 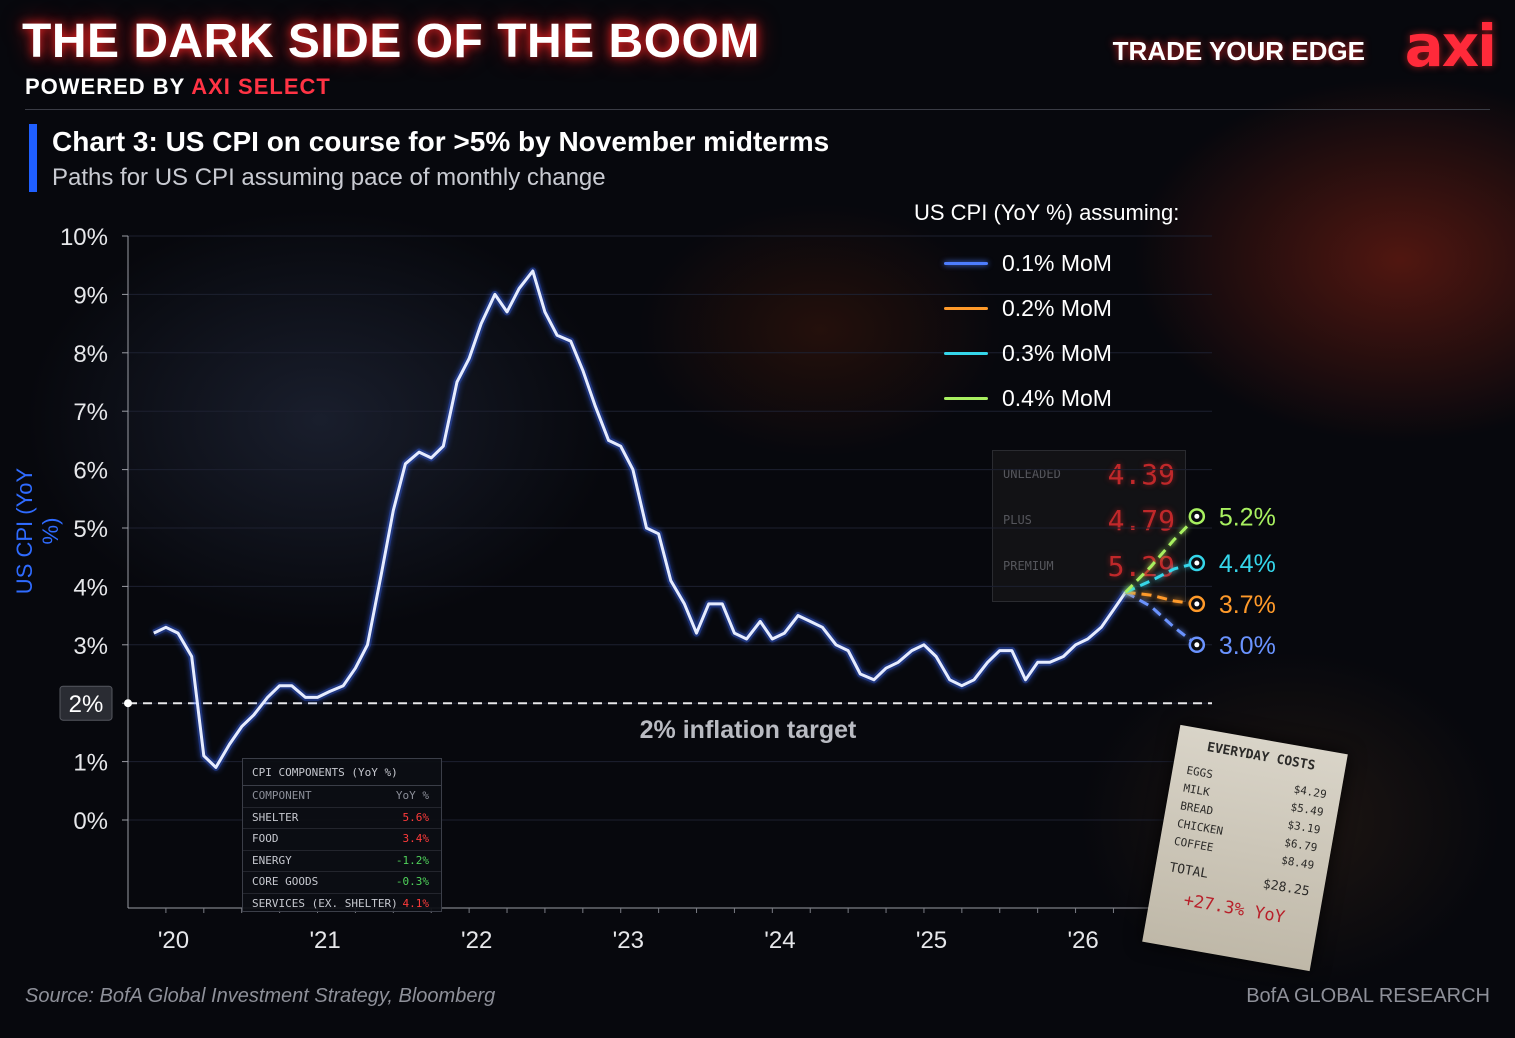 What do you see at coordinates (90, 471) in the screenshot?
I see `y-tick-label: 6%` at bounding box center [90, 471].